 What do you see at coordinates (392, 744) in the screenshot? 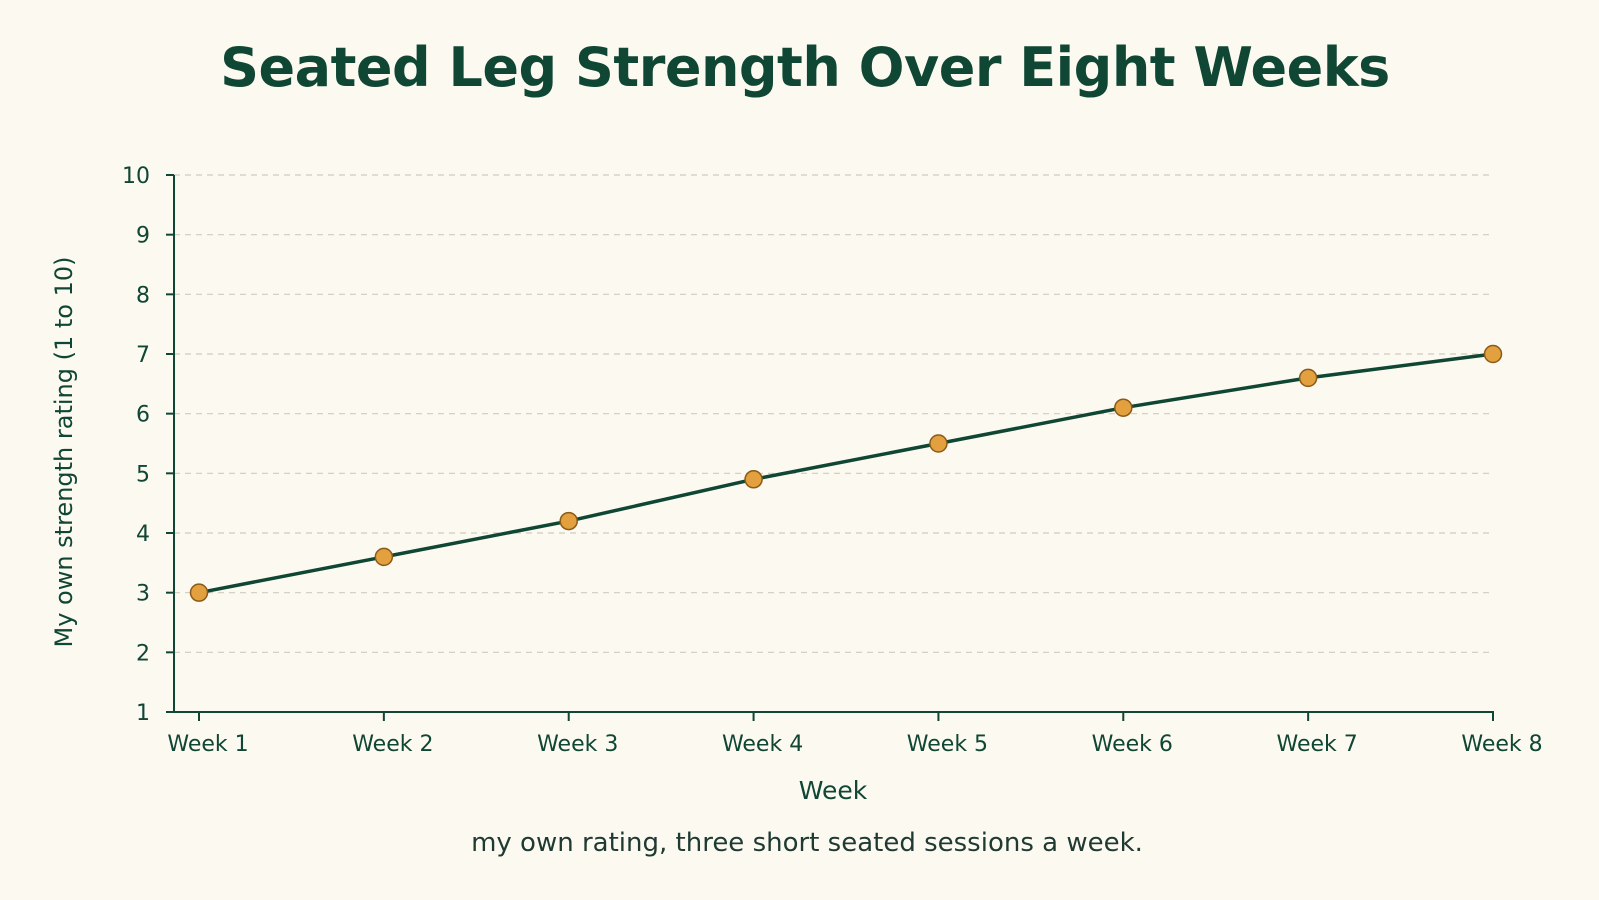
I see `x-tick-label: Week 2` at bounding box center [392, 744].